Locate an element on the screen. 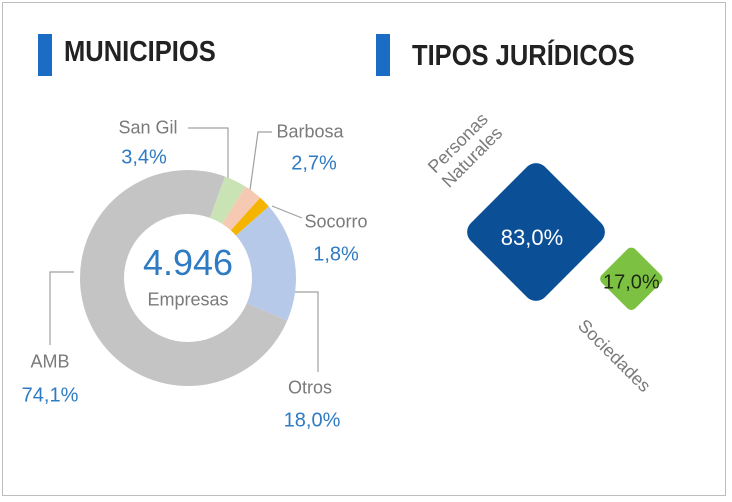 Image resolution: width=732 pixels, height=502 pixels. value-label: 18,0% is located at coordinates (312, 420).